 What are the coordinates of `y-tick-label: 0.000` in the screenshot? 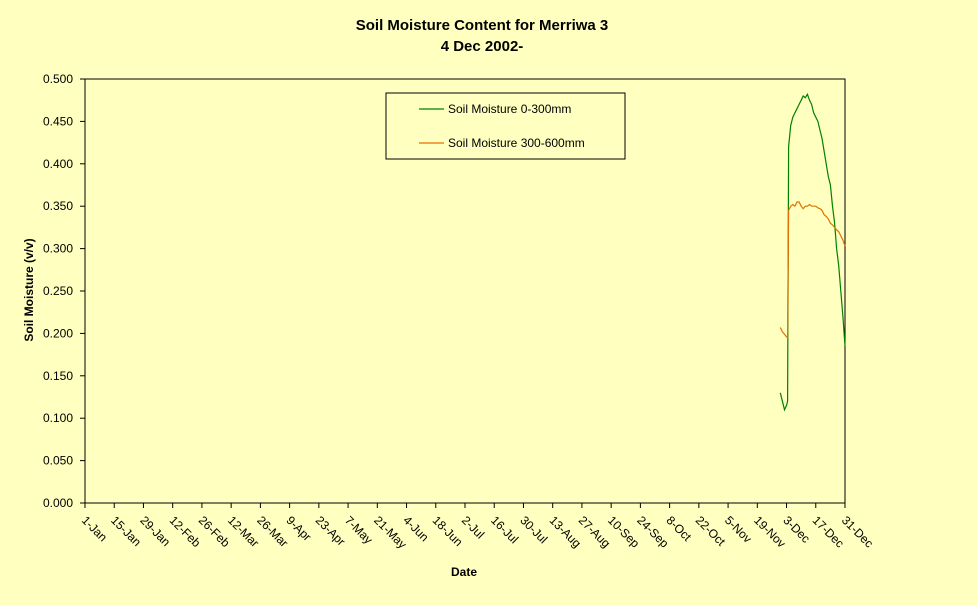 It's located at (58, 503).